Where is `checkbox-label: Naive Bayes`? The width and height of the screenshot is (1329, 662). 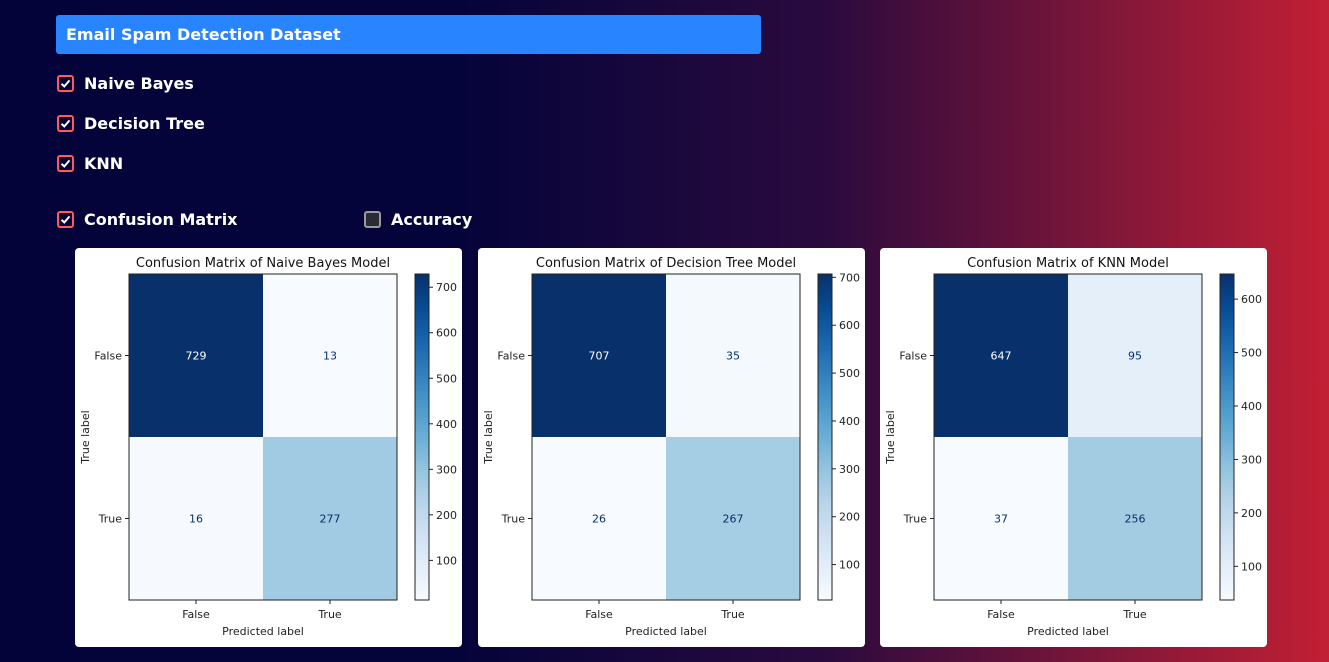
checkbox-label: Naive Bayes is located at coordinates (139, 83).